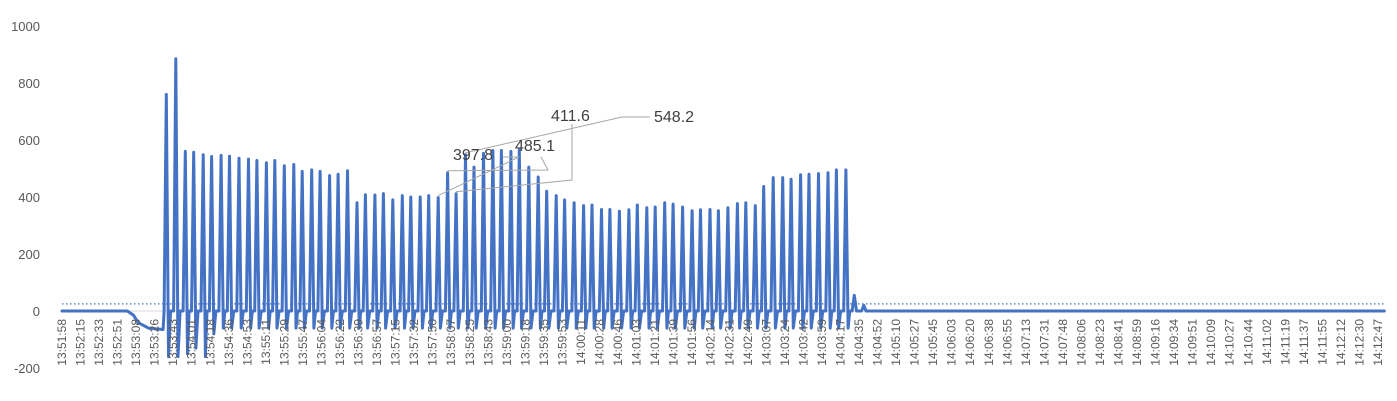 The width and height of the screenshot is (1397, 401). Describe the element at coordinates (192, 342) in the screenshot. I see `x-tick-label: 13:54:01` at that location.